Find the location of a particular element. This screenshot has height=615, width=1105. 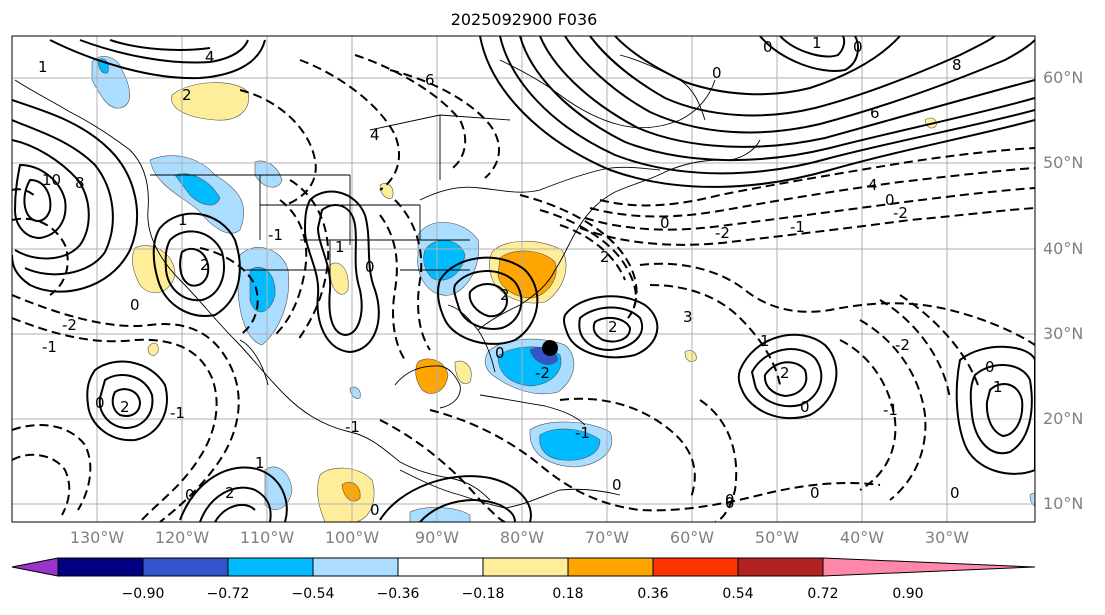

lon-label: 80°W is located at coordinates (522, 537).